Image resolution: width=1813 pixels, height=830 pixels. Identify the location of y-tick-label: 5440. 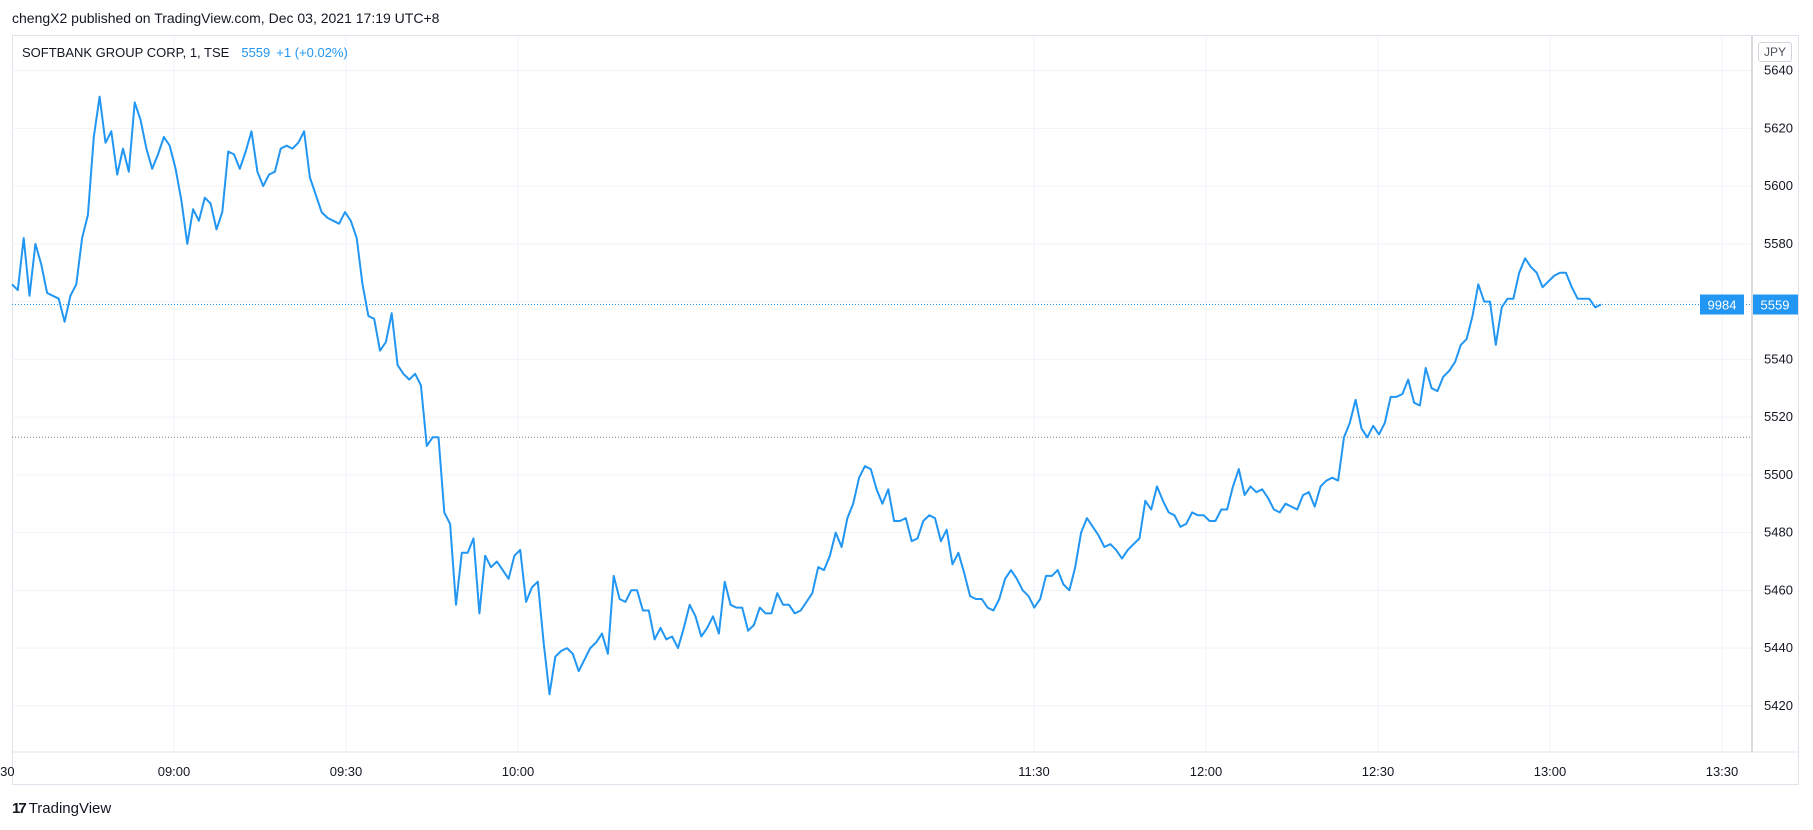
(1778, 647).